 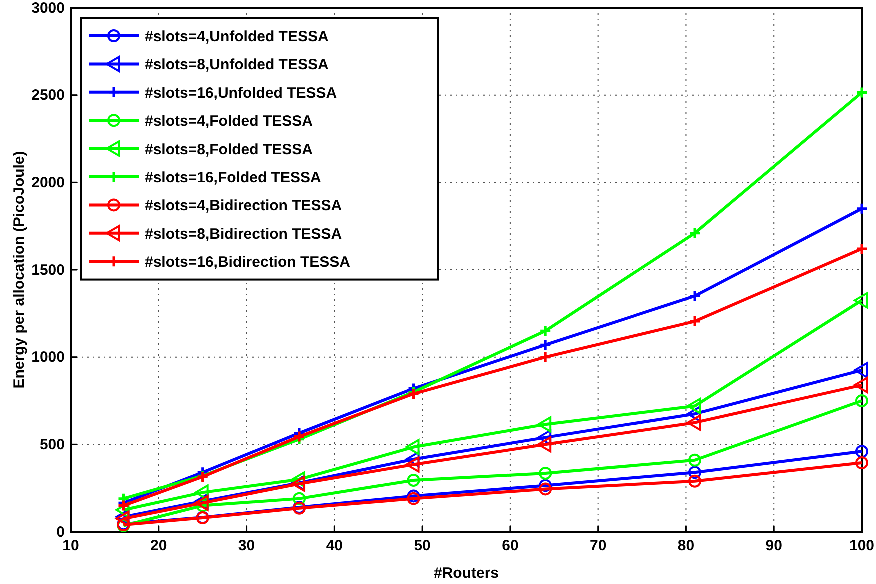 What do you see at coordinates (241, 93) in the screenshot?
I see `legend-label: #slots=16,Unfolded TESSA` at bounding box center [241, 93].